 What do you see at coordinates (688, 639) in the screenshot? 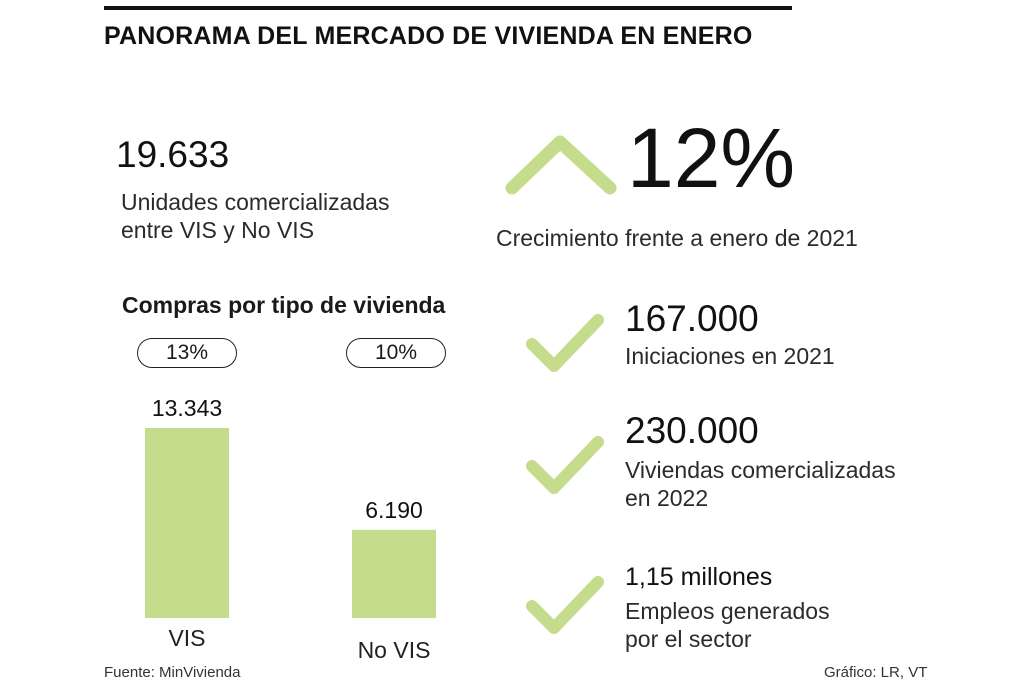
I see `jobs-desc-line2: por el sector` at bounding box center [688, 639].